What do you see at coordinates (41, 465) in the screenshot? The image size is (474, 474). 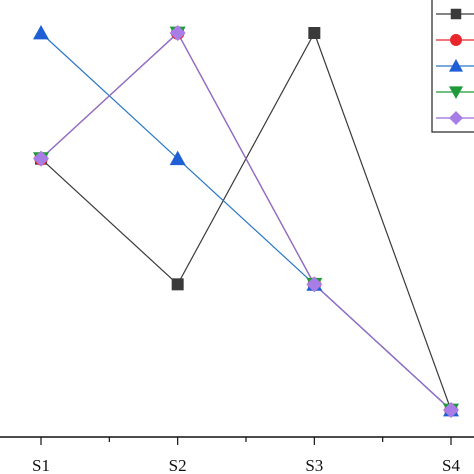 I see `x-tick-label-S1: S1` at bounding box center [41, 465].